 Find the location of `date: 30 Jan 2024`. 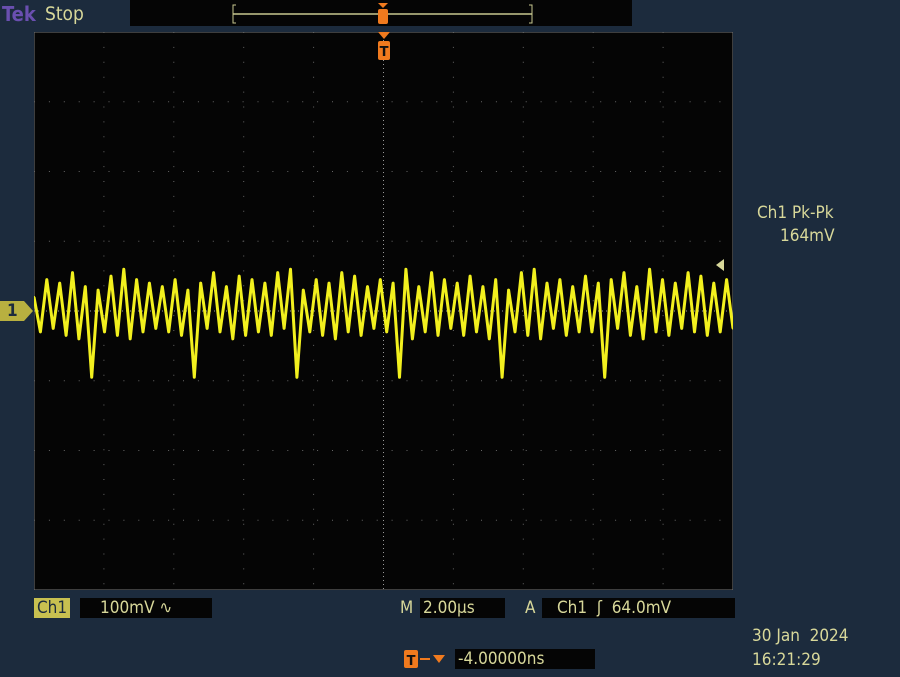

date: 30 Jan 2024 is located at coordinates (800, 636).